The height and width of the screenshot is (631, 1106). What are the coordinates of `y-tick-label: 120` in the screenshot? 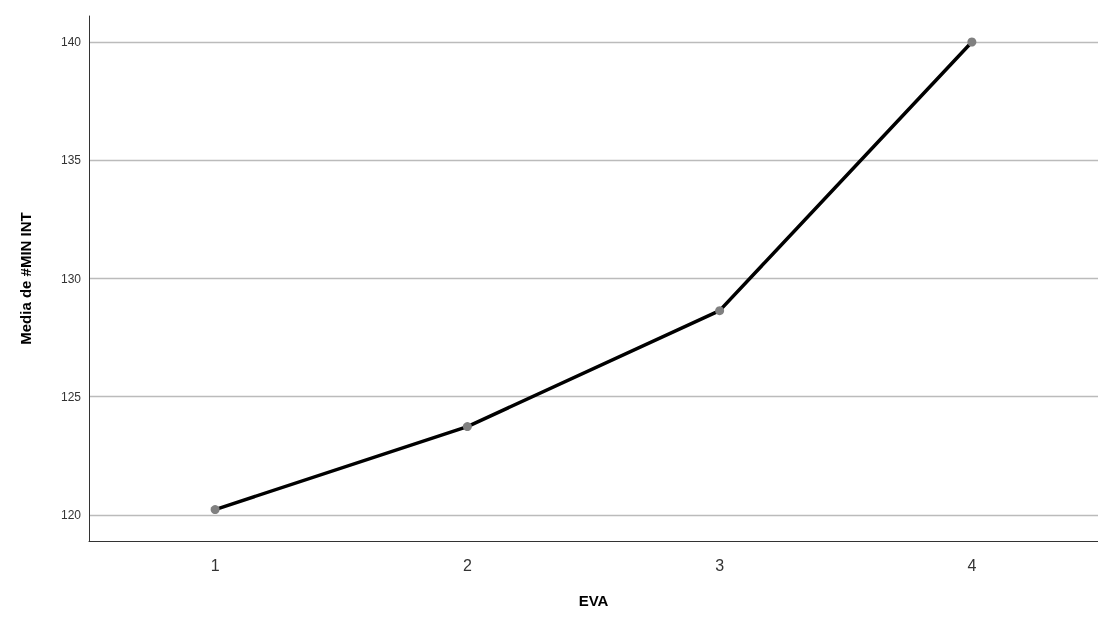 It's located at (71, 514).